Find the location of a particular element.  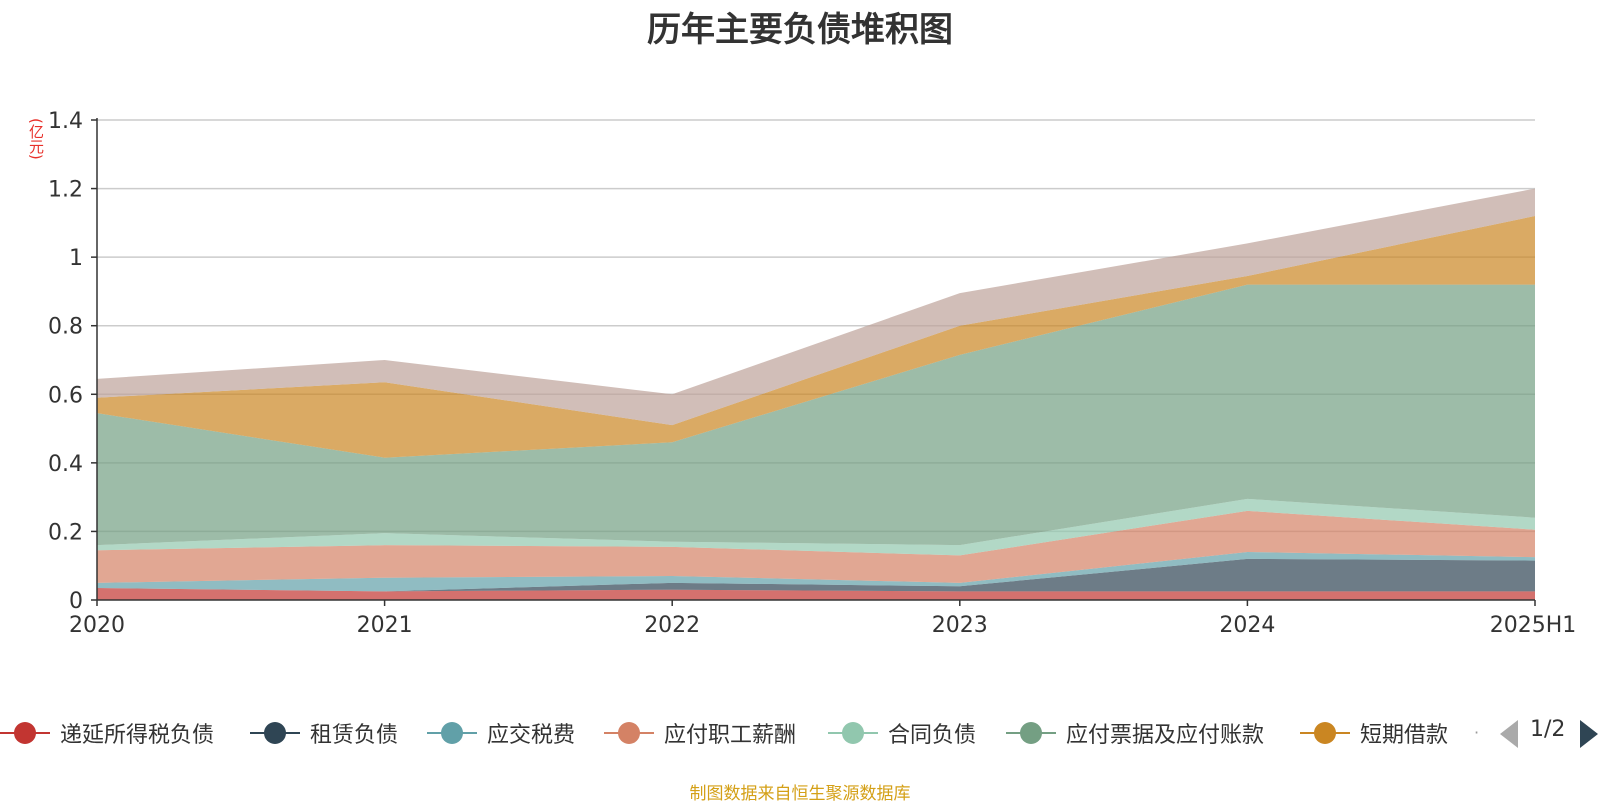

legend: 递延所得税负债 租赁负债 应交税费 应付职工薪酬 合同负债 应付票据及应付账款 短期借款 · is located at coordinates (800, 733).